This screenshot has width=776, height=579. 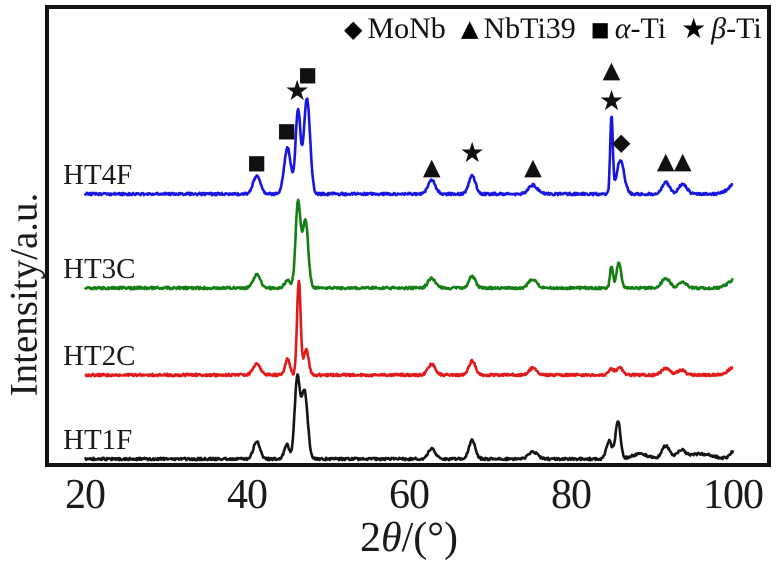 What do you see at coordinates (99, 356) in the screenshot?
I see `series-label-ht2c: HT2C` at bounding box center [99, 356].